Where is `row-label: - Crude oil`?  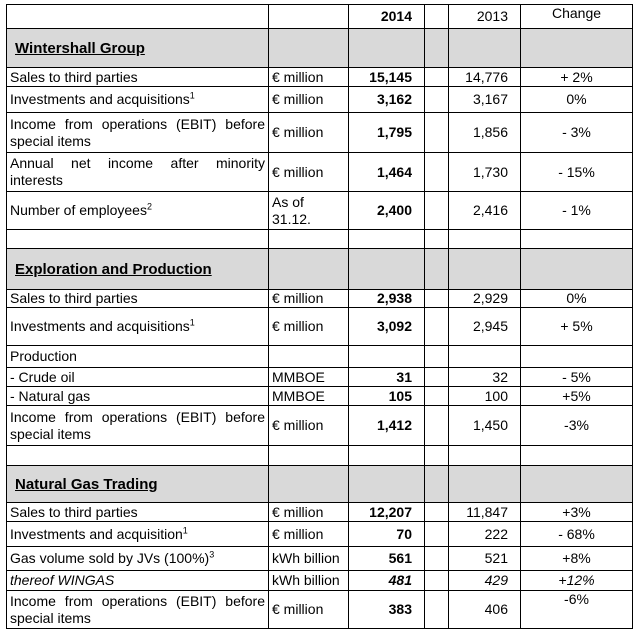 row-label: - Crude oil is located at coordinates (137, 377).